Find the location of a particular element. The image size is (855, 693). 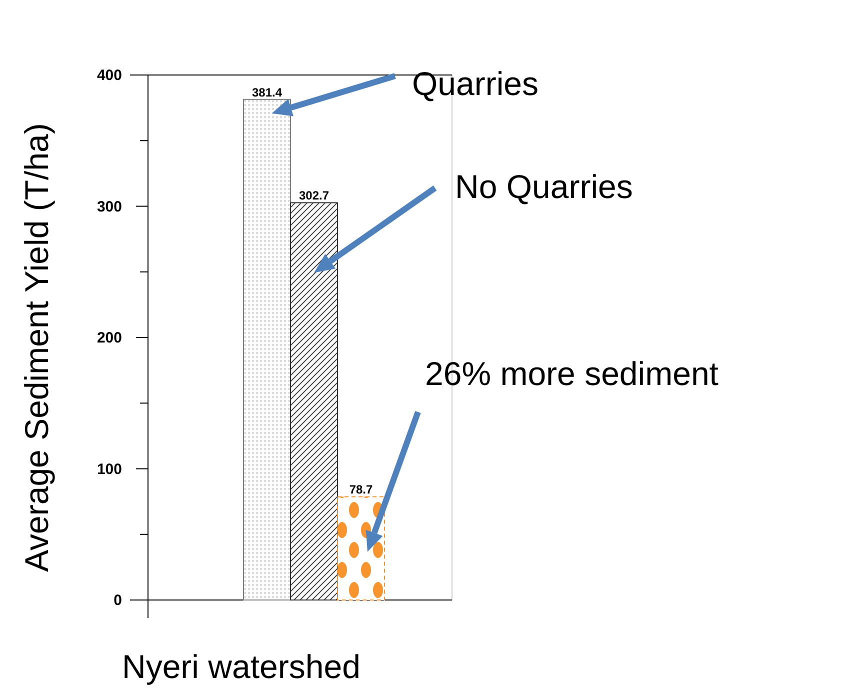

x-axis-title: Nyeri watershed is located at coordinates (241, 666).